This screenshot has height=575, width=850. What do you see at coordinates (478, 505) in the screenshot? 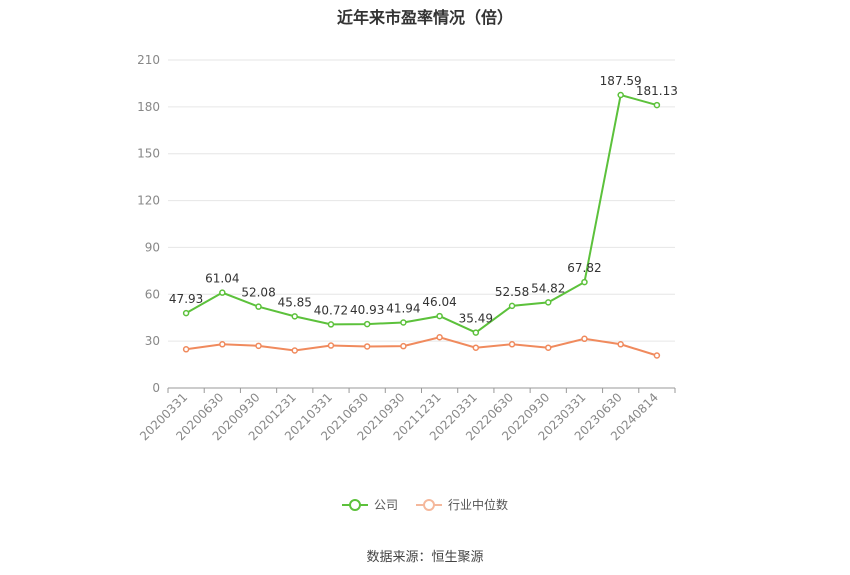
I see `legend-label-industry-median: 行业中位数` at bounding box center [478, 505].